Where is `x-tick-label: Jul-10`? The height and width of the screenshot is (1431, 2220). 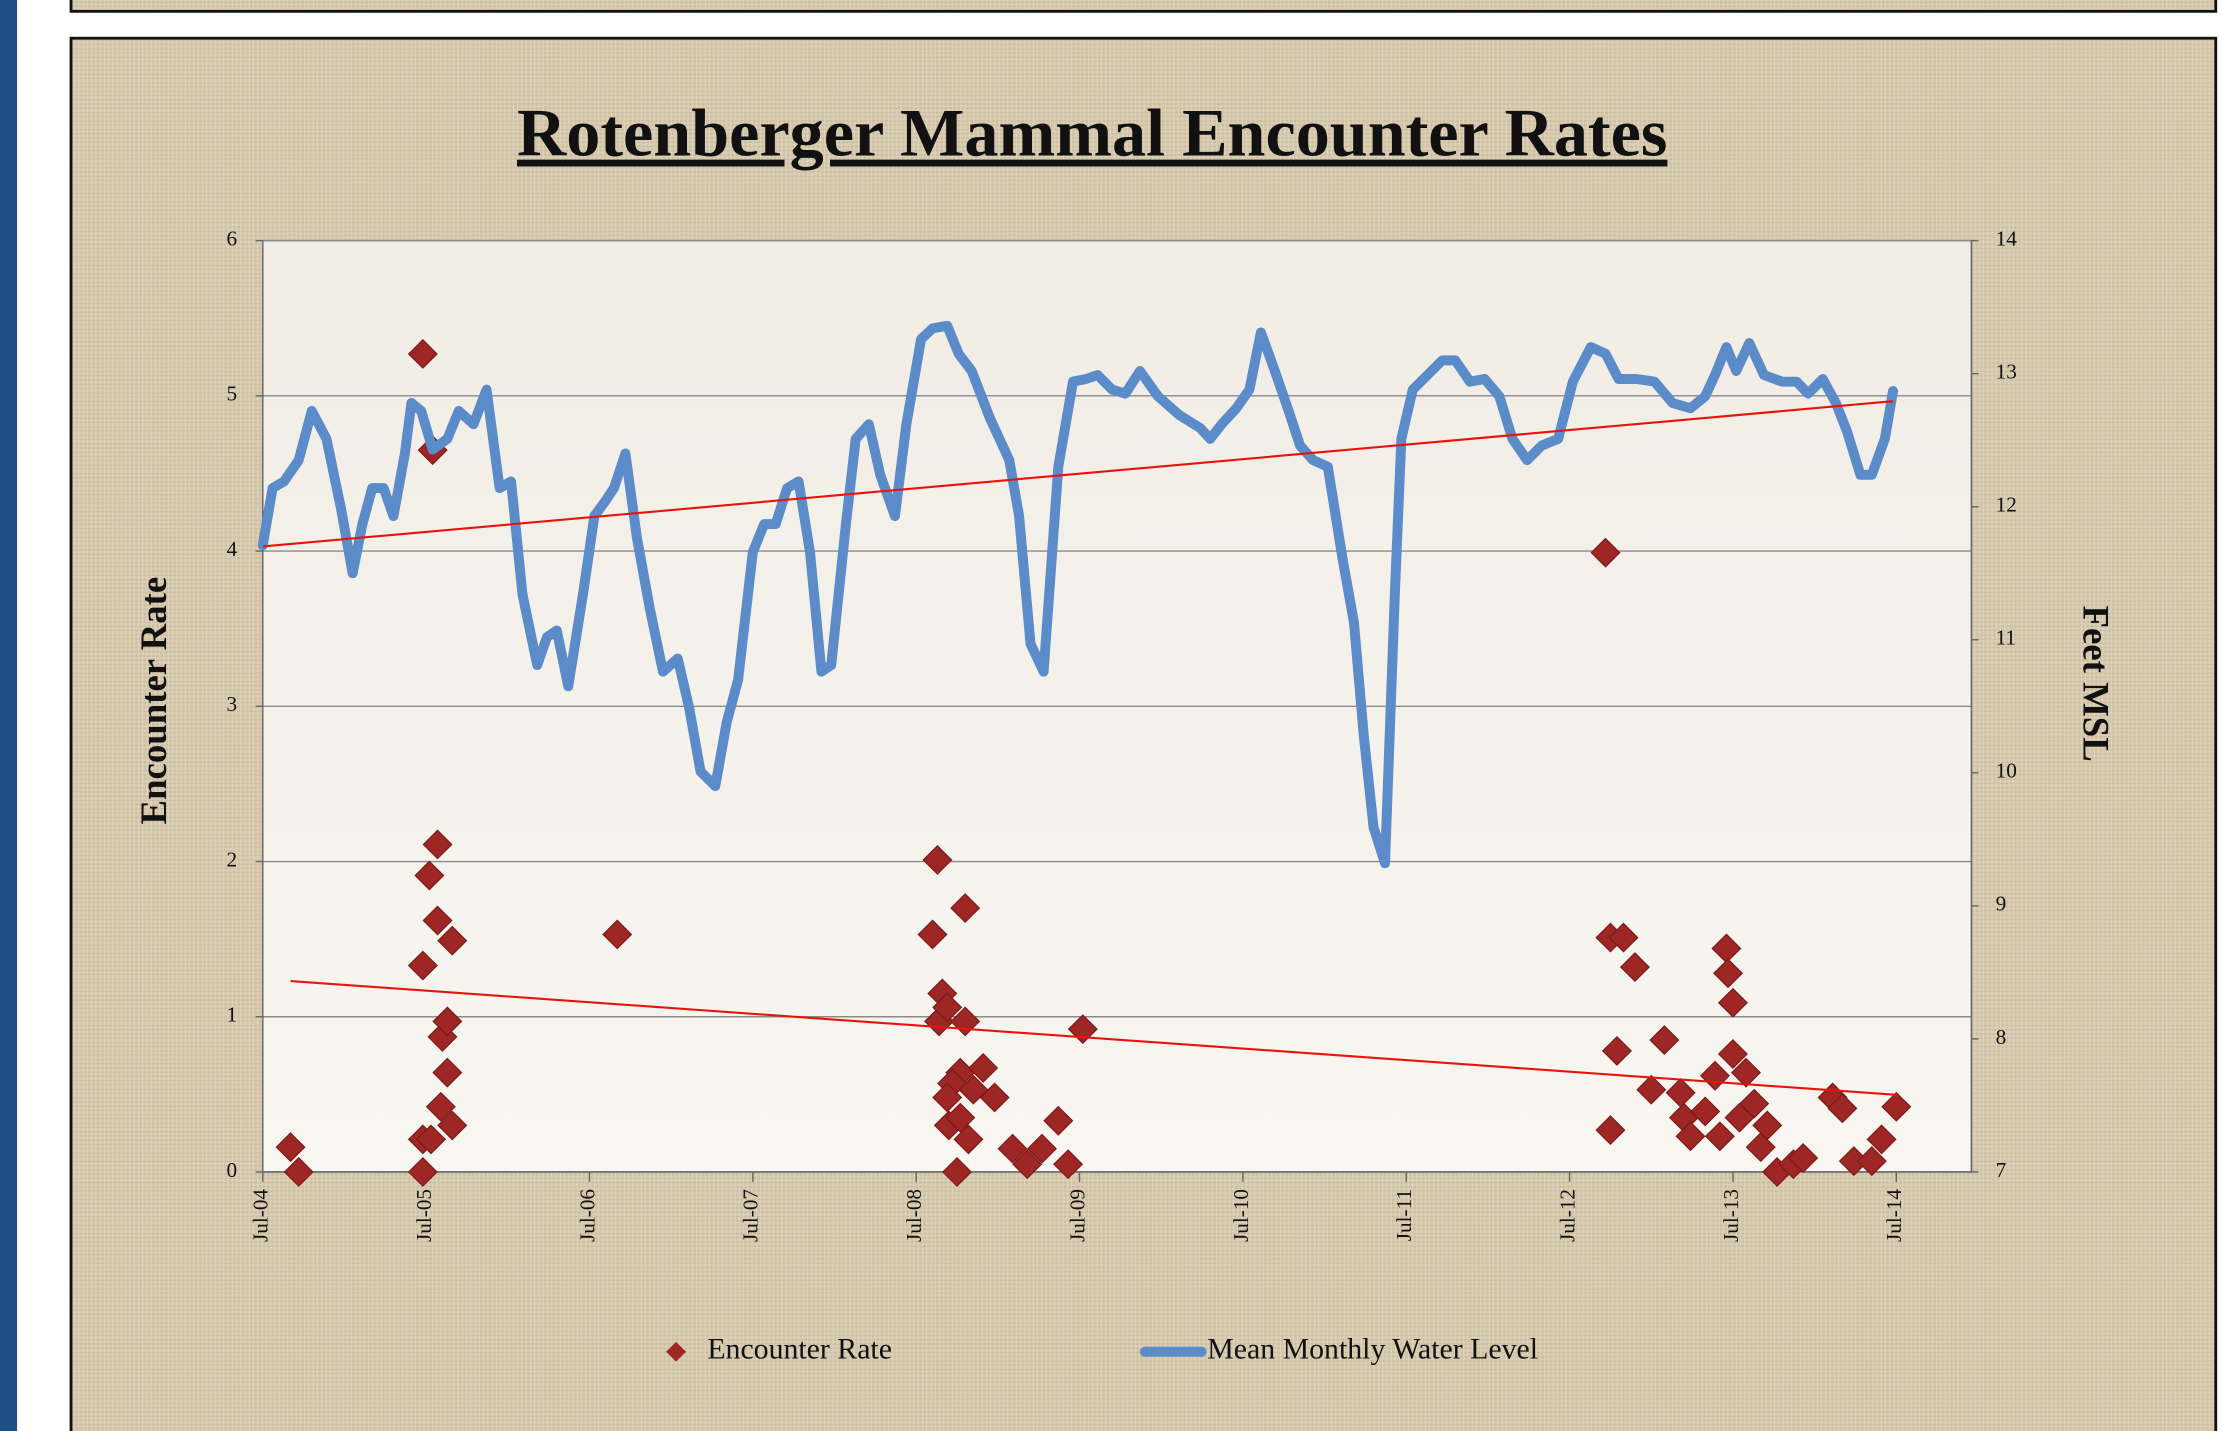 x-tick-label: Jul-10 is located at coordinates (1241, 1215).